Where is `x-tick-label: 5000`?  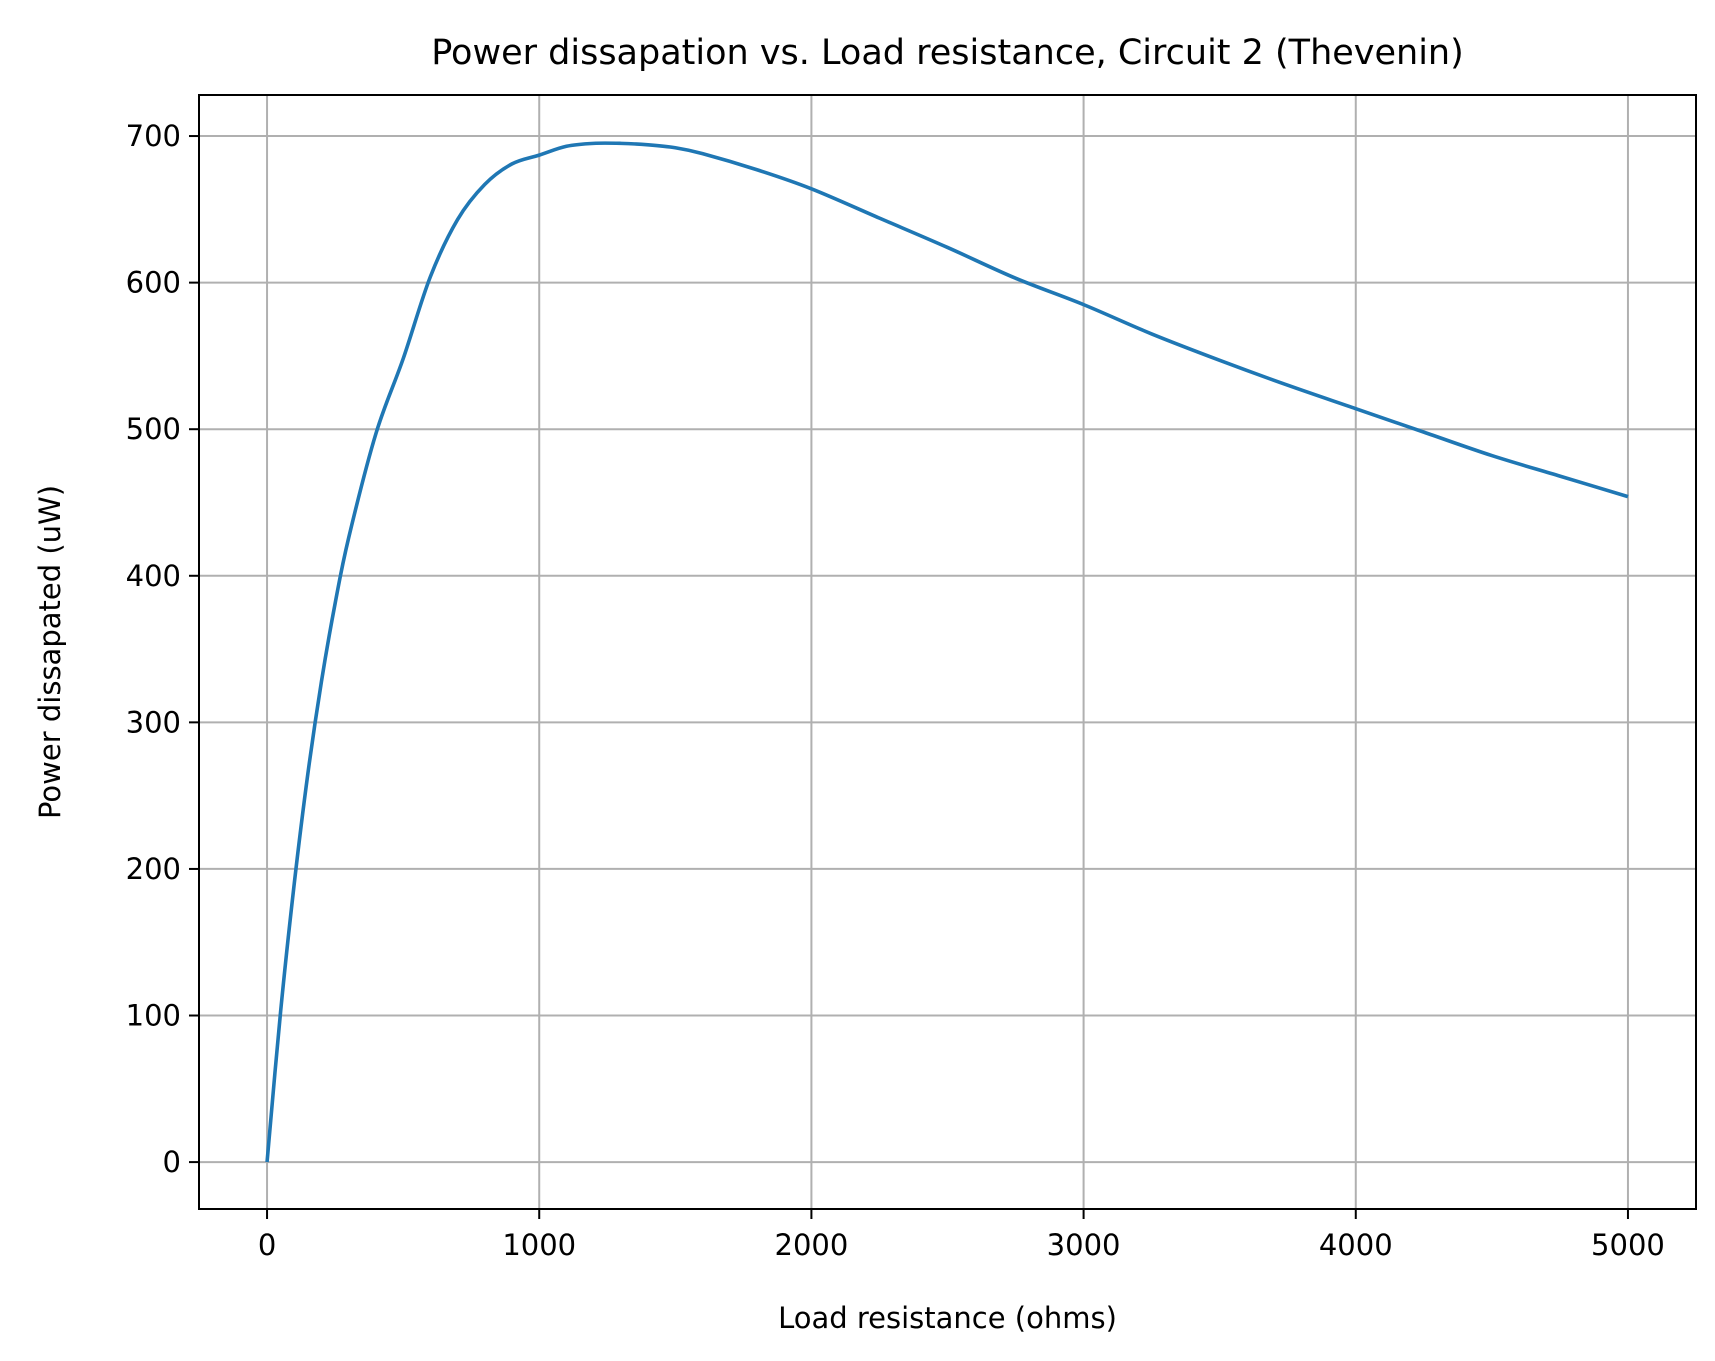
x-tick-label: 5000 is located at coordinates (1628, 1245).